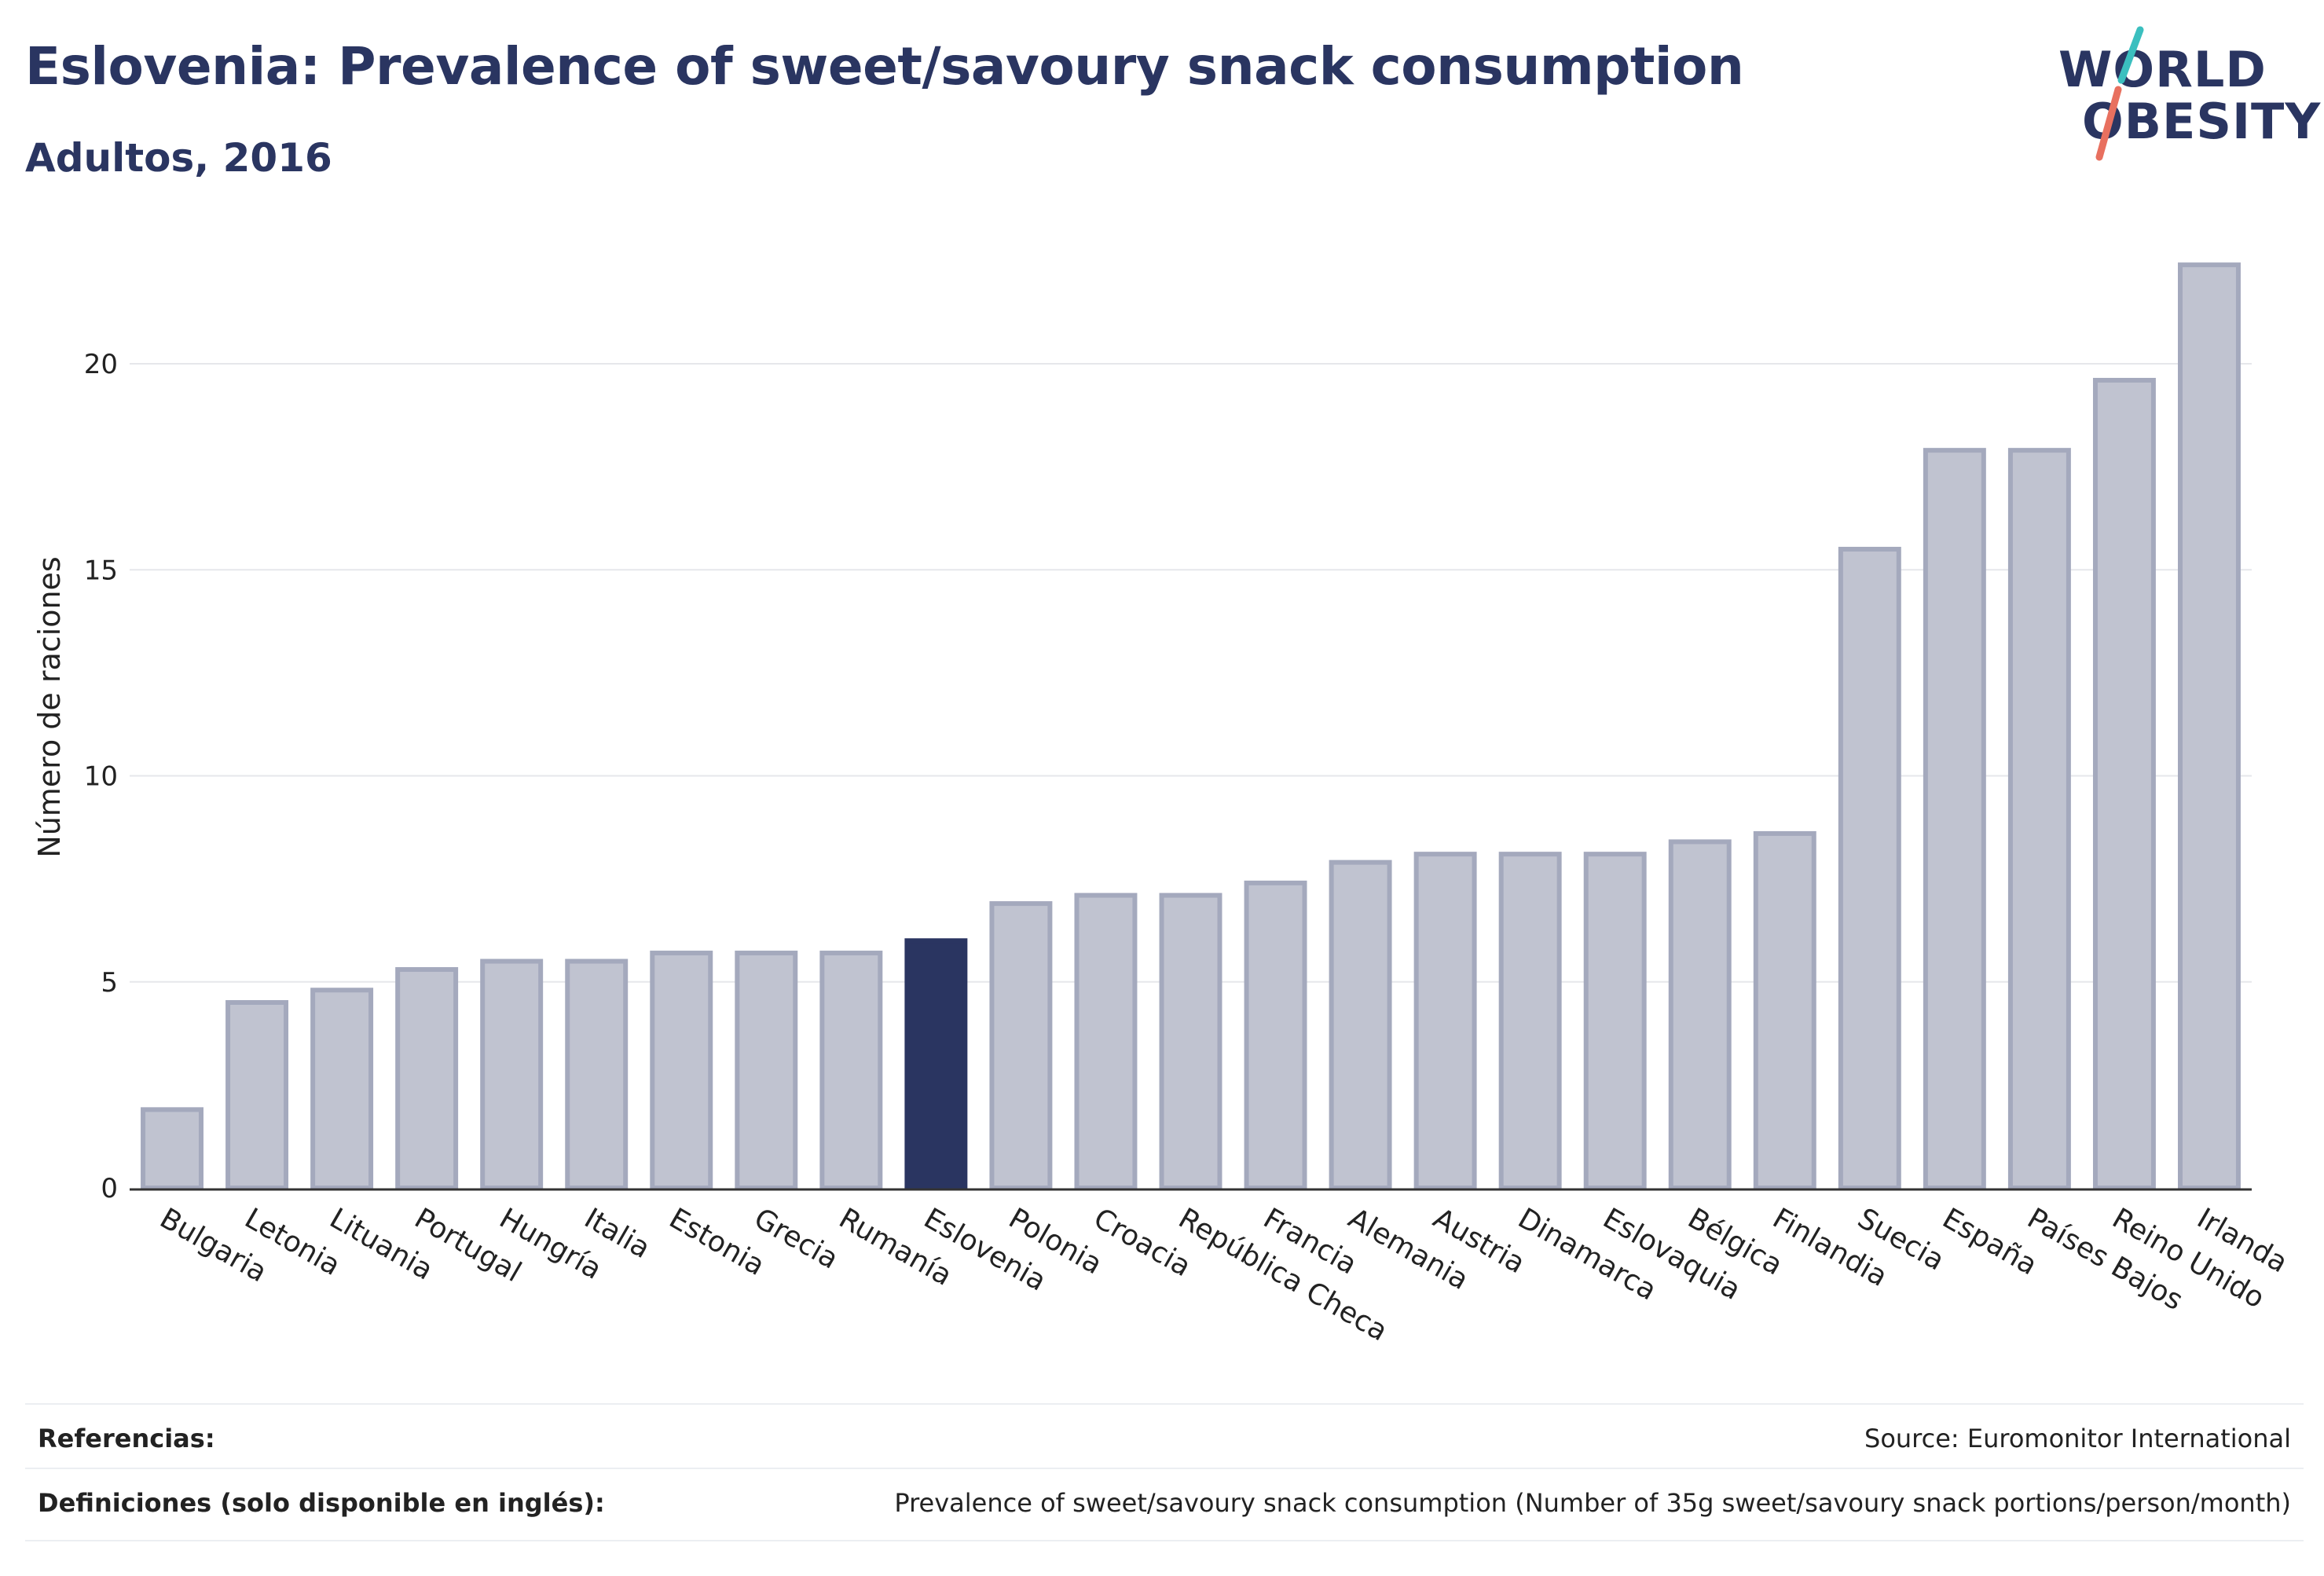  What do you see at coordinates (2202, 121) in the screenshot?
I see `logo-line-2: OBESITY` at bounding box center [2202, 121].